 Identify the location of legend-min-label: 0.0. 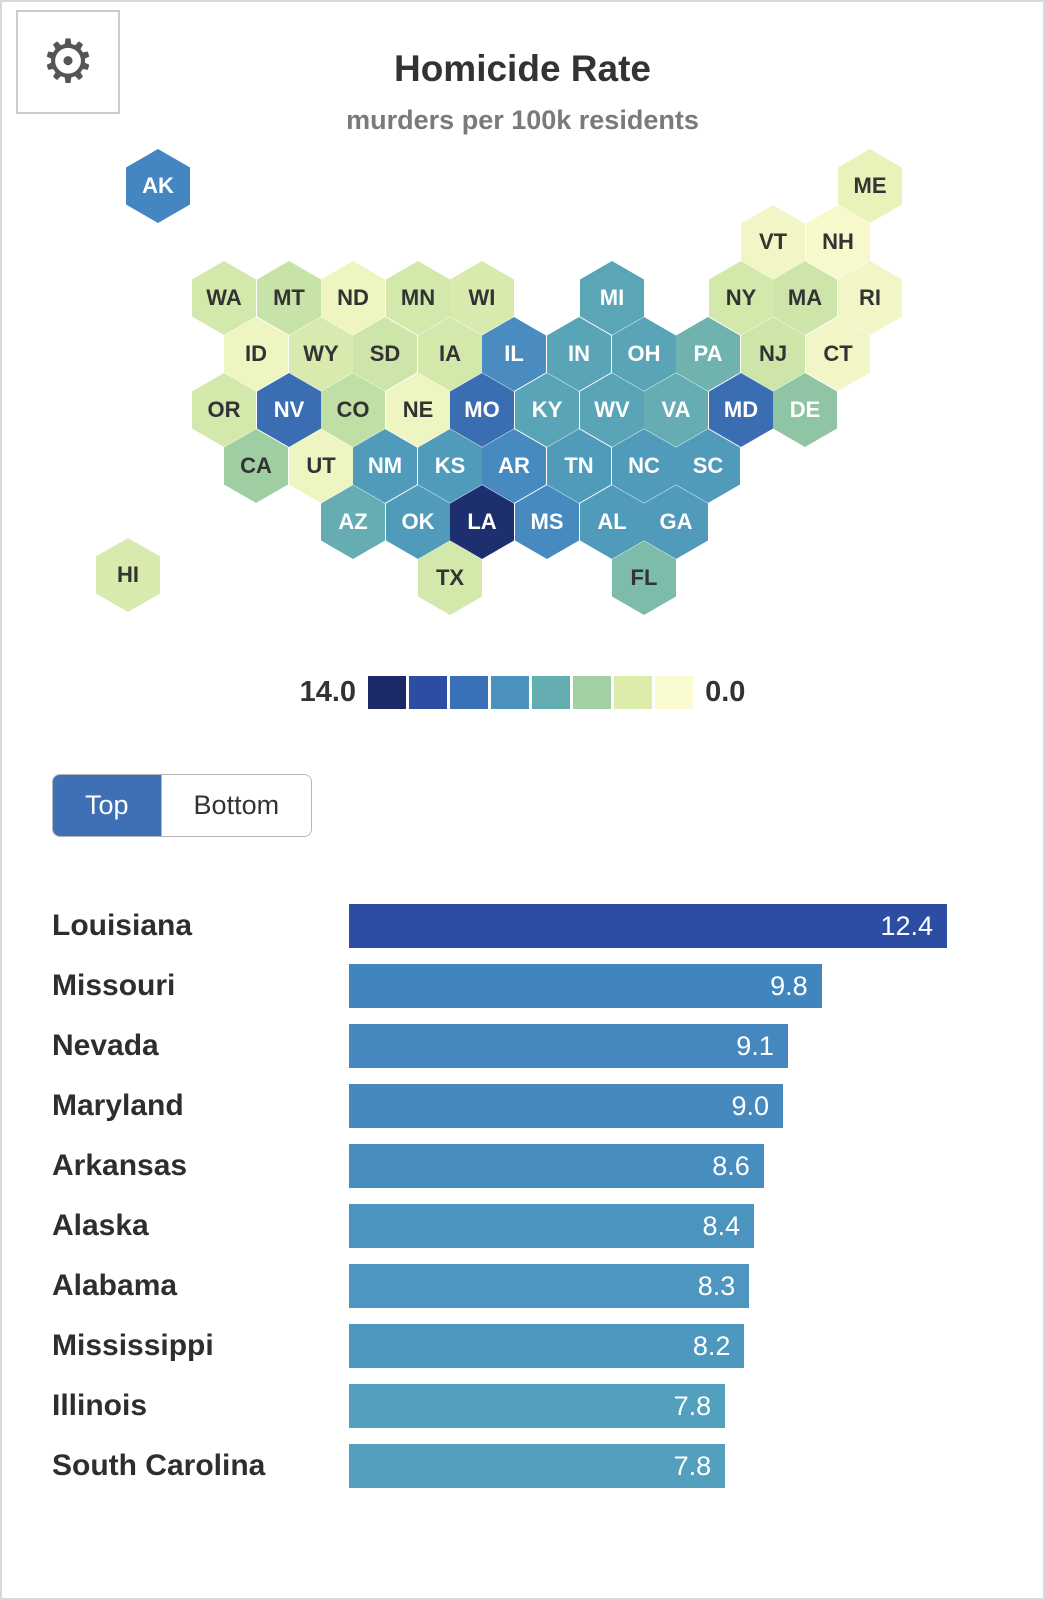
(725, 692).